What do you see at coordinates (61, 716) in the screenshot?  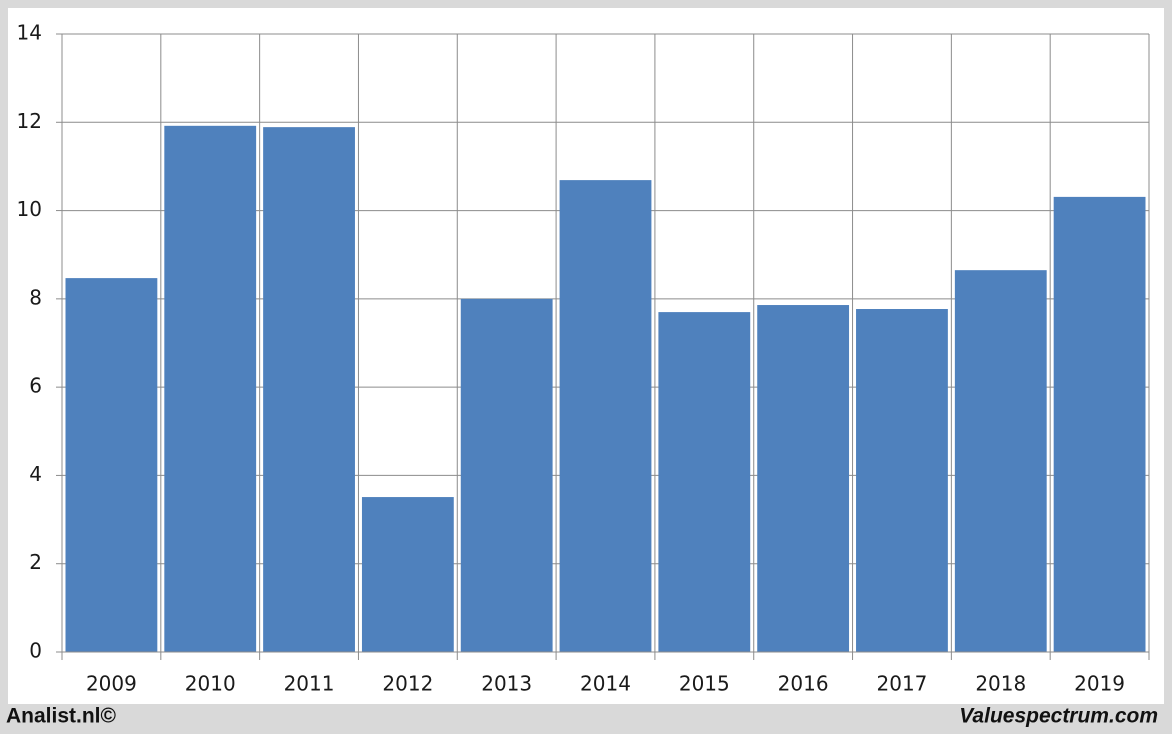 I see `source-left: Analist.nl©` at bounding box center [61, 716].